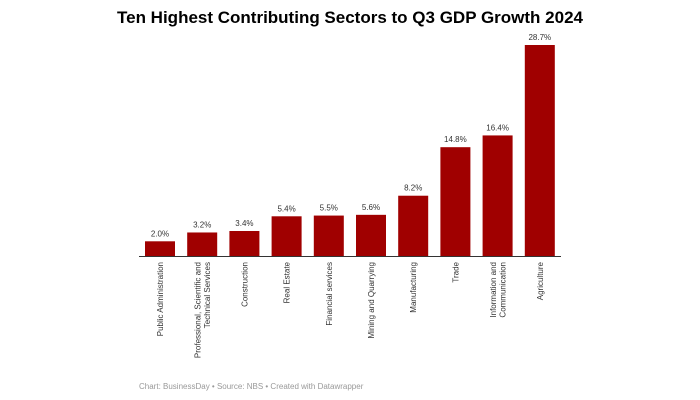 This screenshot has height=400, width=700. I want to click on value-label: 3.2%, so click(202, 224).